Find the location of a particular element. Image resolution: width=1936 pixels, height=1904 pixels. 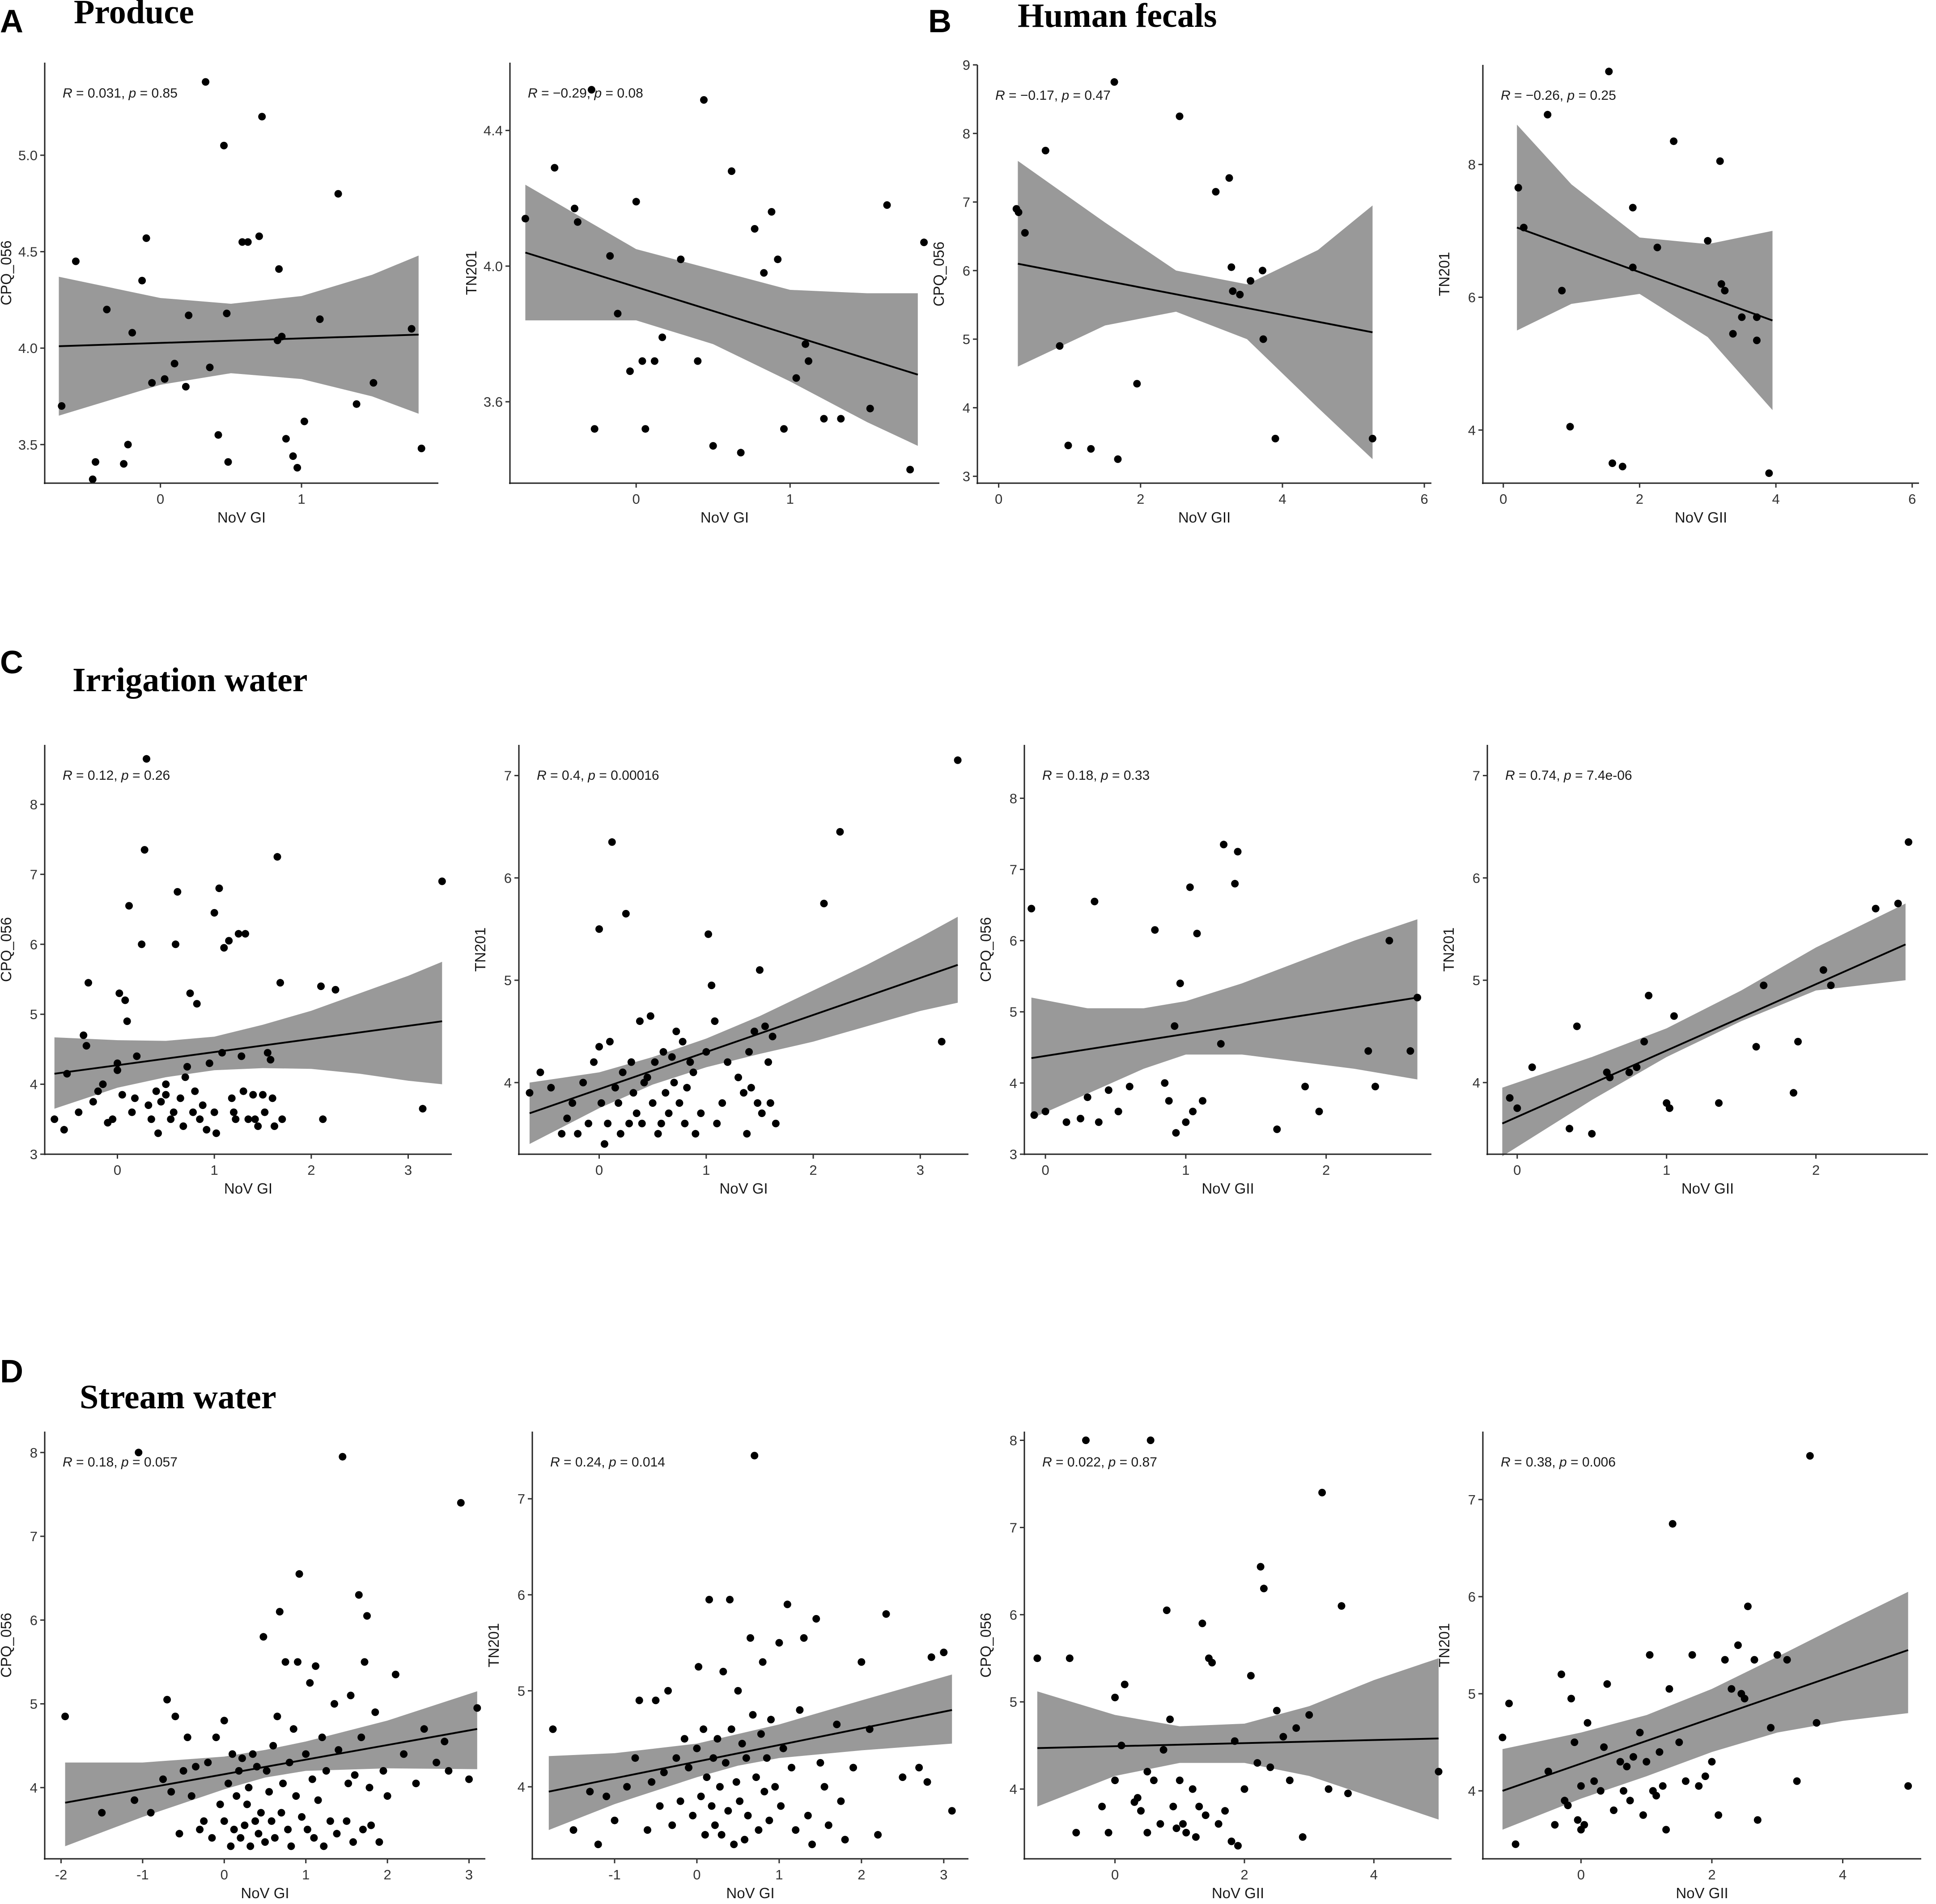

x-tick-label: 1 is located at coordinates (706, 1170).